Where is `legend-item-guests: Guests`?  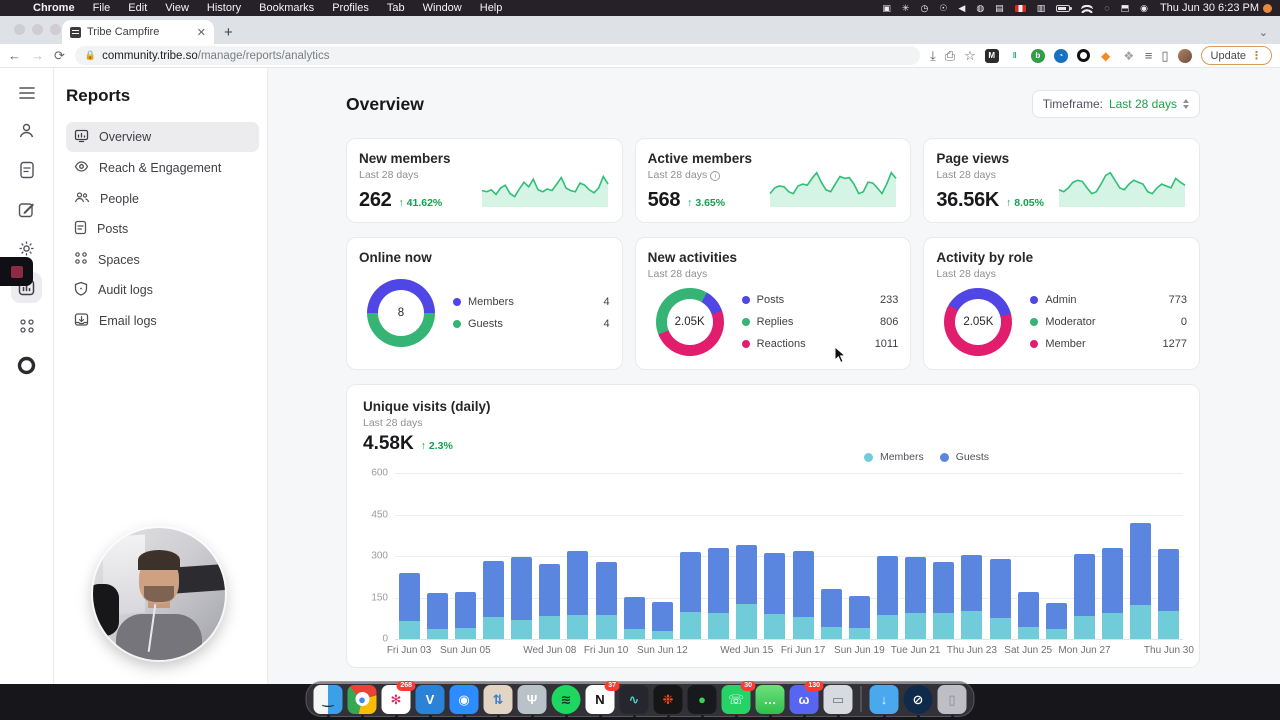
legend-item-guests: Guests is located at coordinates (964, 457).